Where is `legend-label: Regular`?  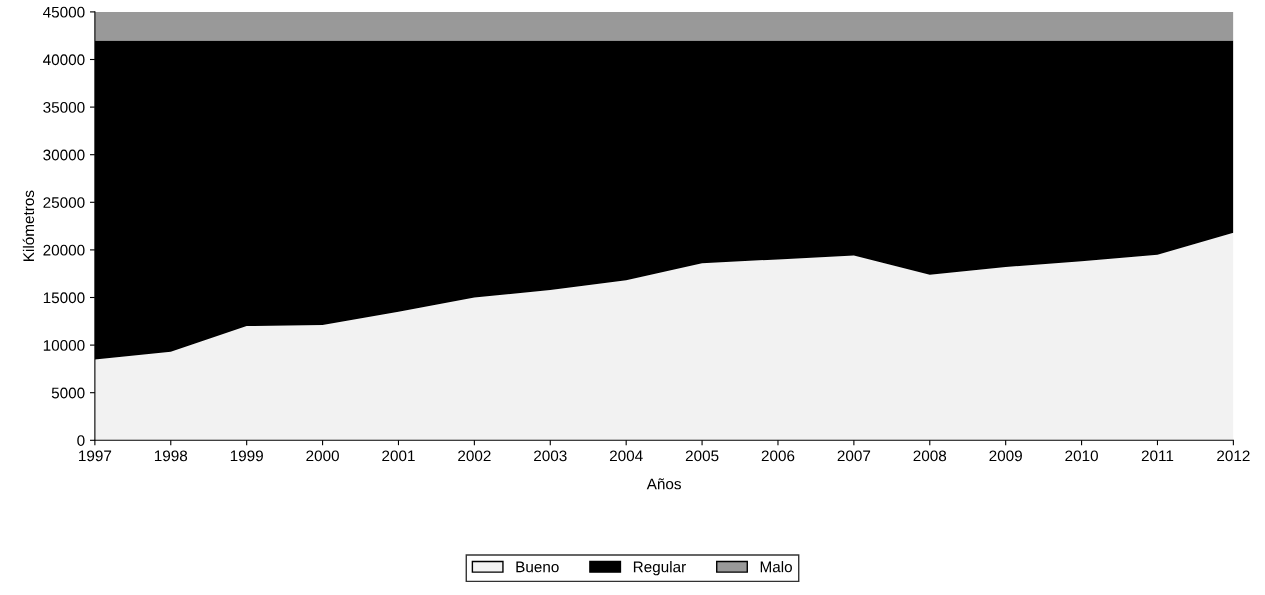
legend-label: Regular is located at coordinates (659, 568).